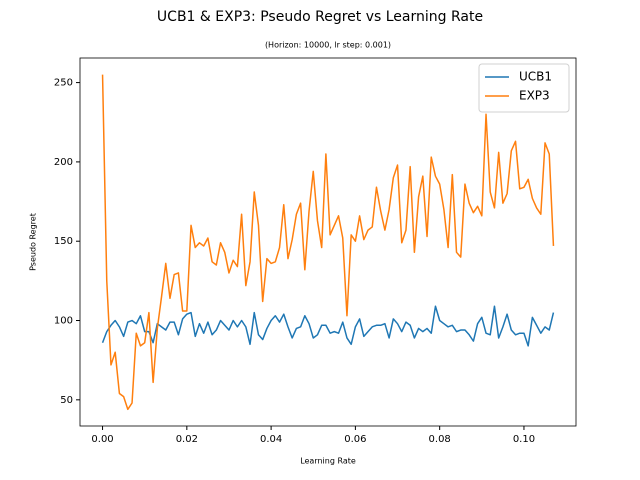 The image size is (640, 480). Describe the element at coordinates (535, 77) in the screenshot. I see `legend-label: UCB1` at that location.